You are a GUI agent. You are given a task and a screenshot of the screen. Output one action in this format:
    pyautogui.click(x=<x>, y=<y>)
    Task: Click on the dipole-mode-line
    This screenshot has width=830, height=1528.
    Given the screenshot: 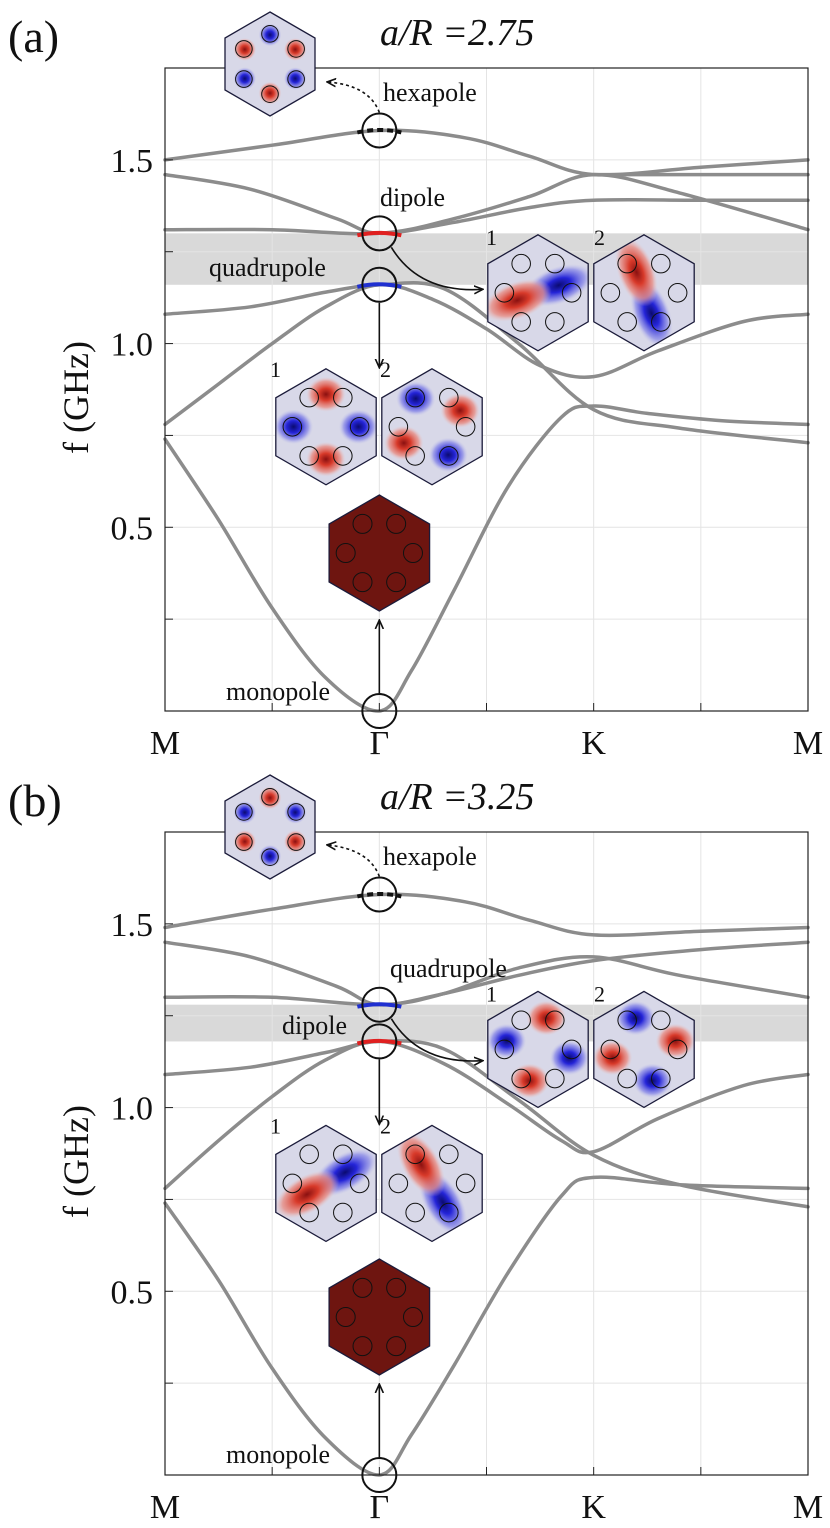 What is the action you would take?
    pyautogui.click(x=379, y=1042)
    